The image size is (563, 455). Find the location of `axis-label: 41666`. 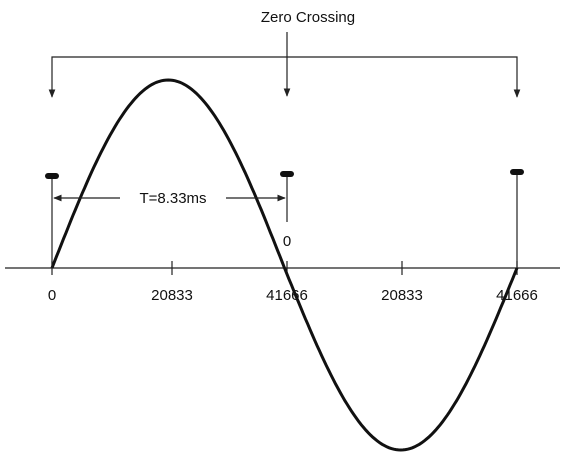

axis-label: 41666 is located at coordinates (287, 295).